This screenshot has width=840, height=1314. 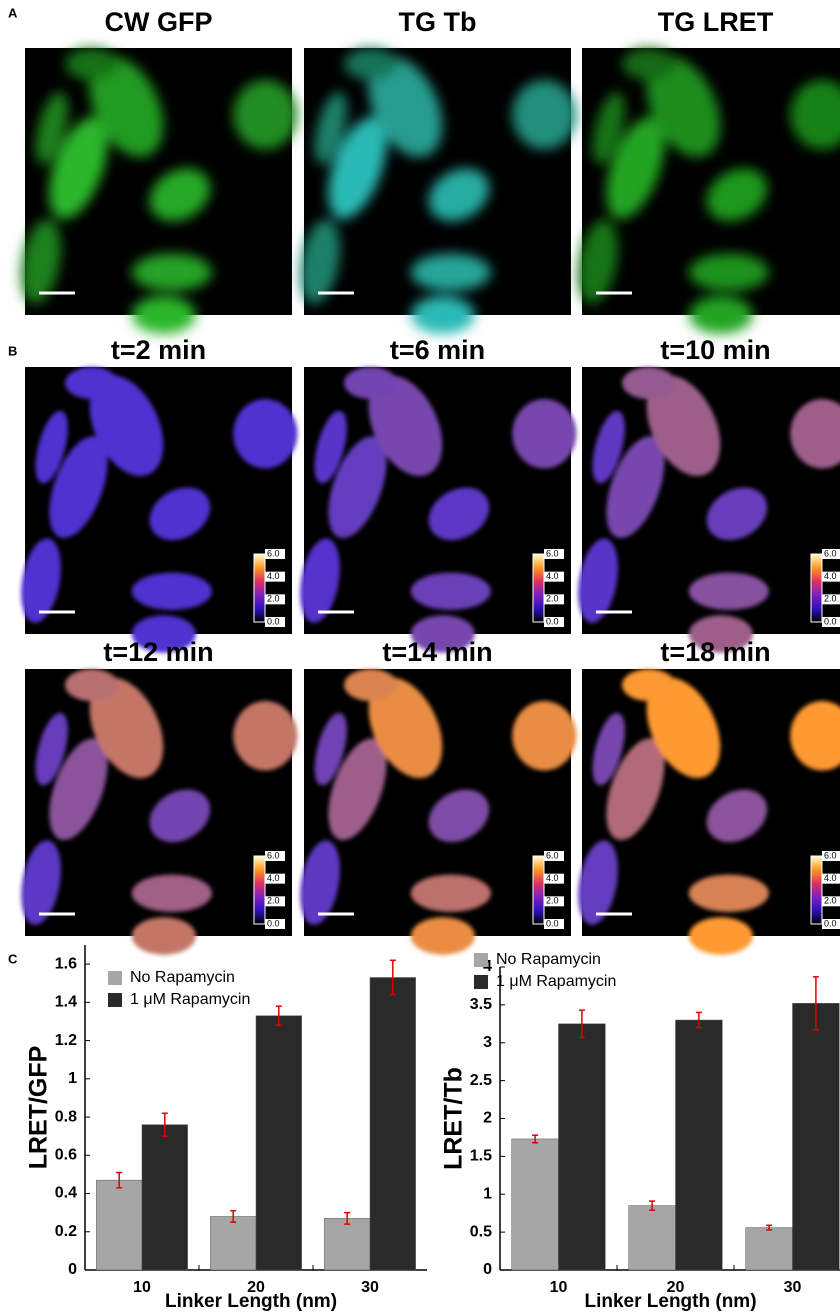 I want to click on panel-title: t=18 min, so click(x=715, y=652).